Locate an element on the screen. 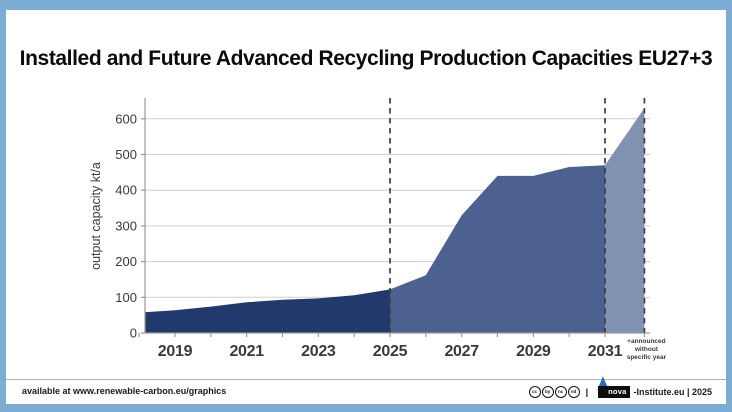 The image size is (732, 412). cc-nc-icon: nc is located at coordinates (560, 392).